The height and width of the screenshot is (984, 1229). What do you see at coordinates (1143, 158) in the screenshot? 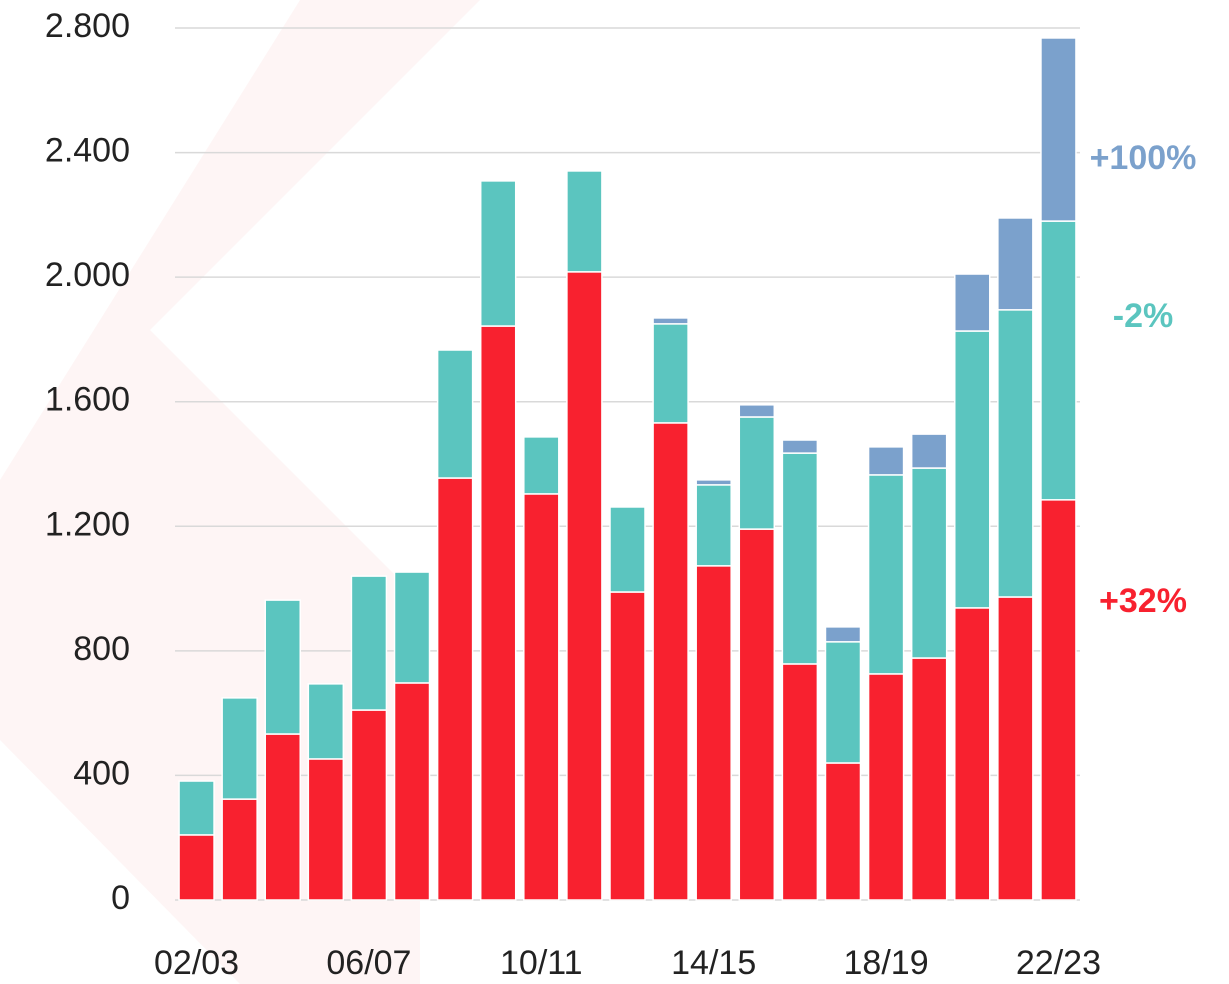
I see `annotation: +100%` at bounding box center [1143, 158].